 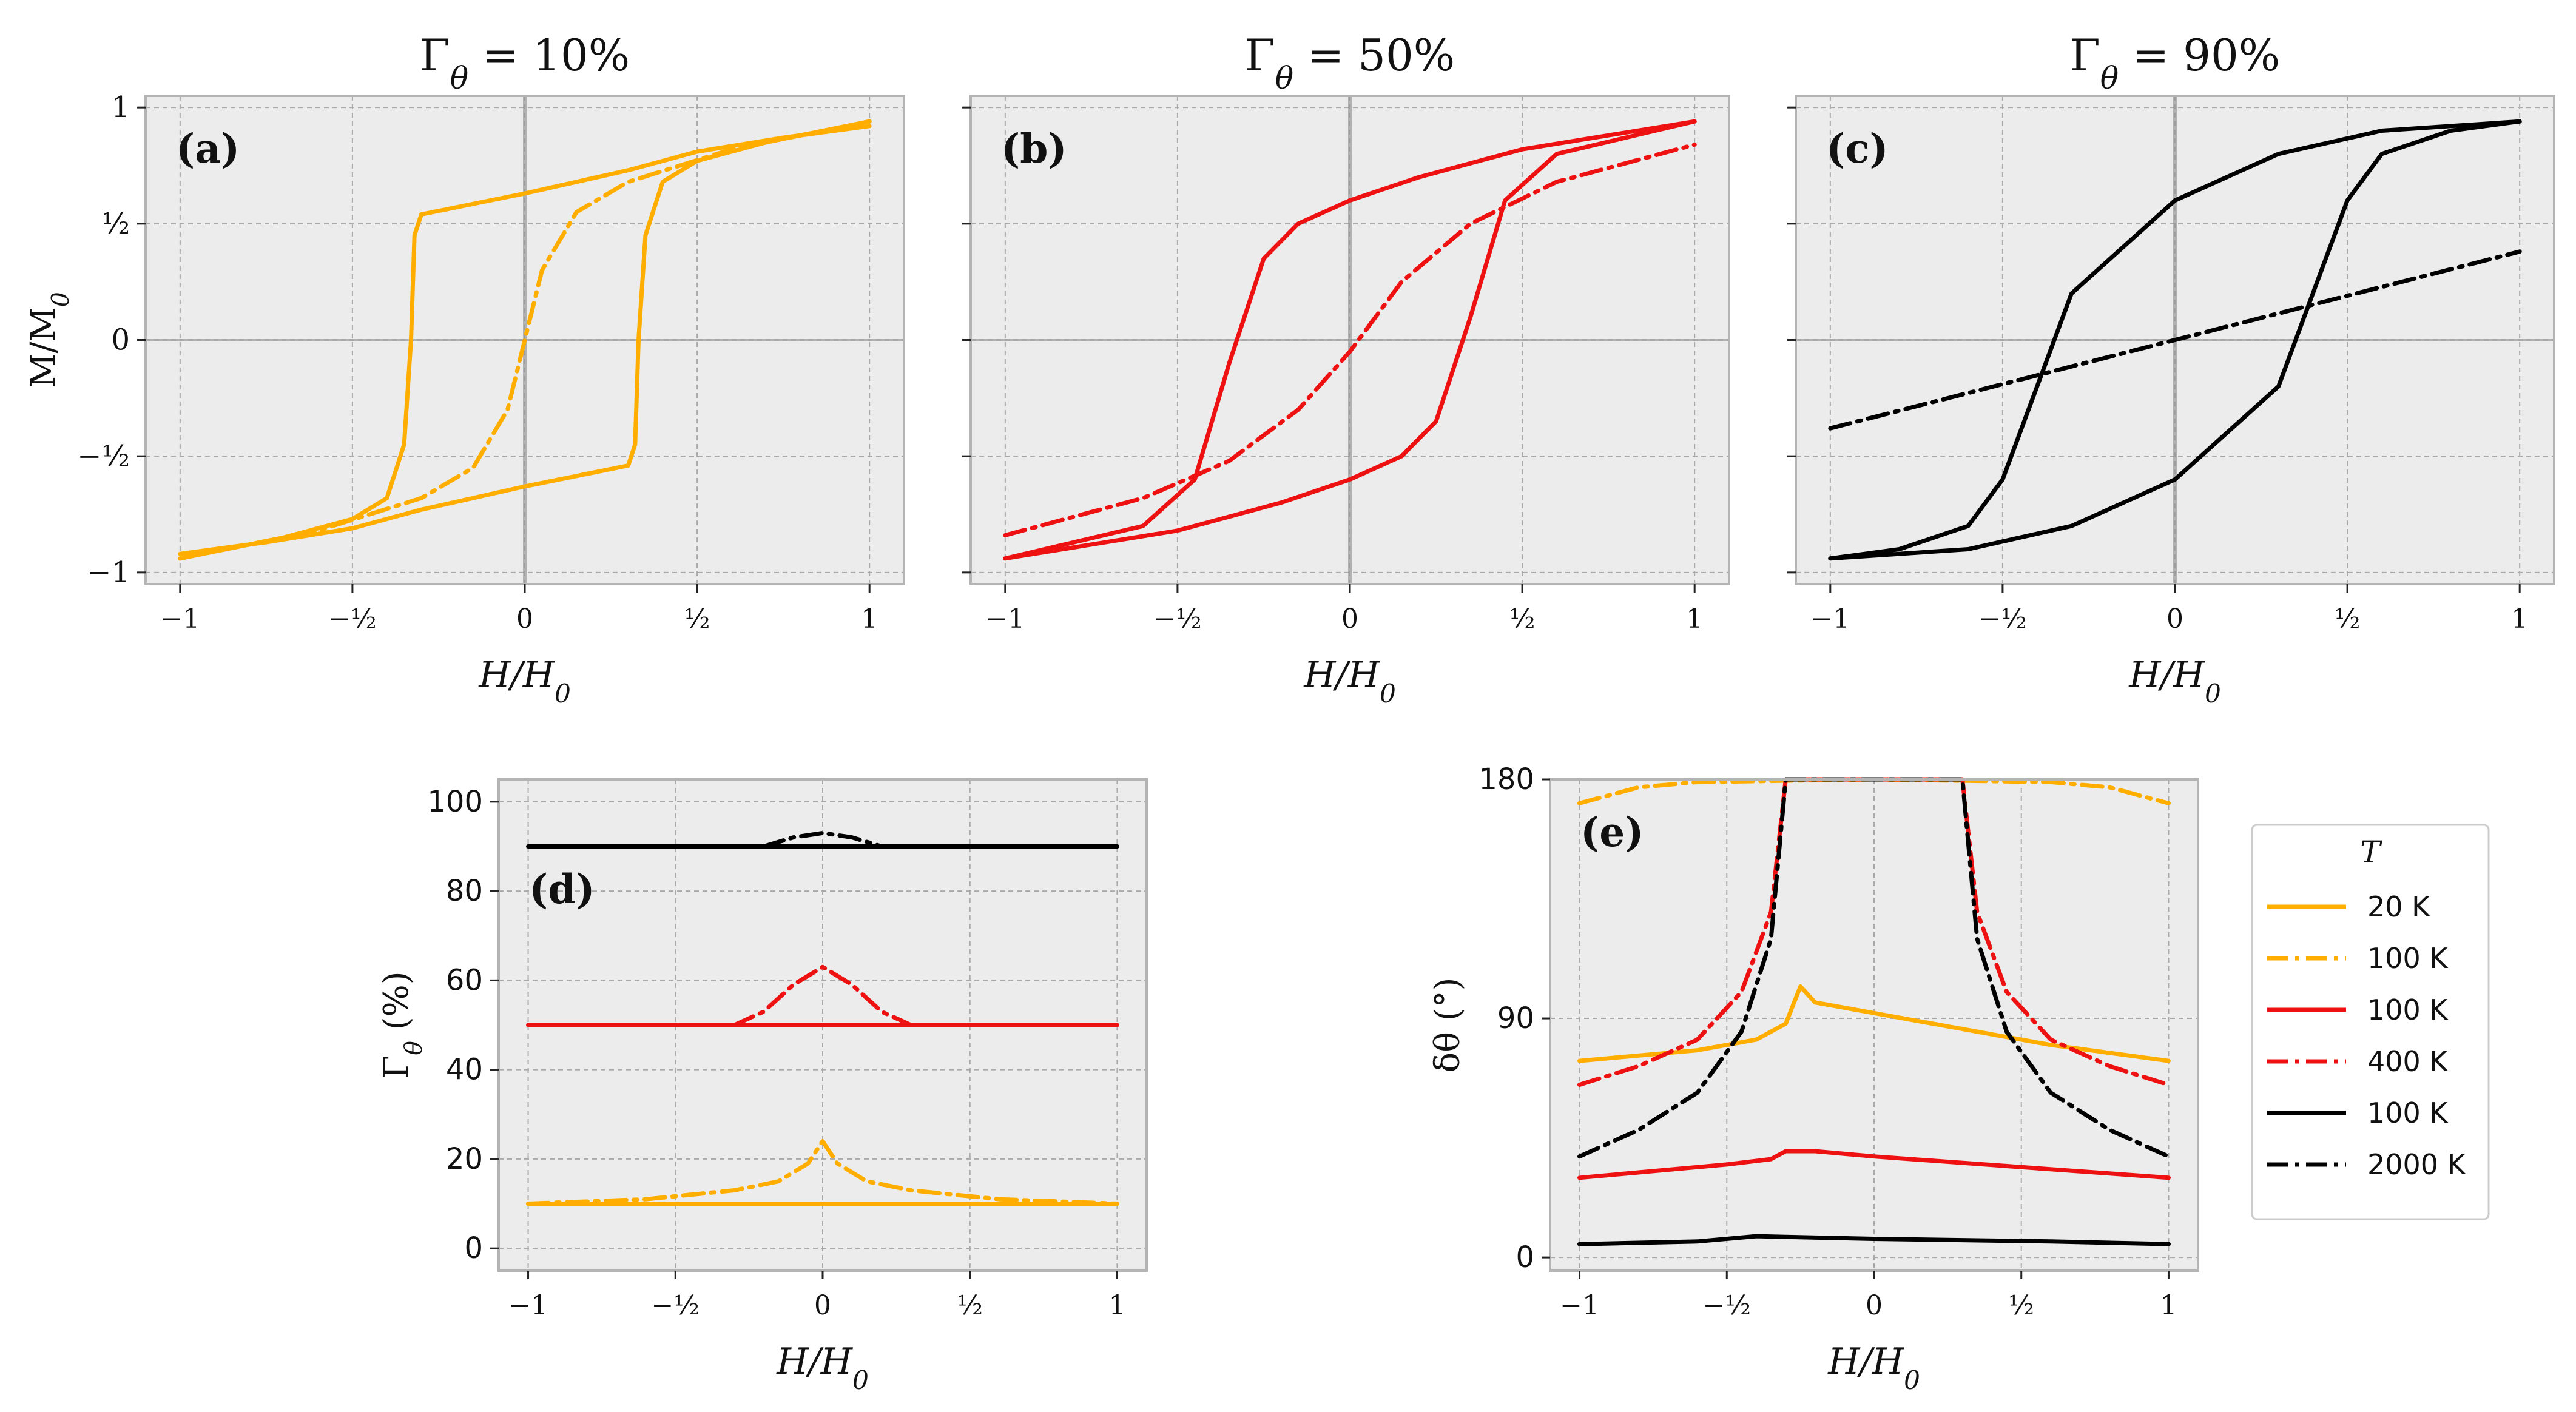 I want to click on panel-label: (d), so click(x=562, y=889).